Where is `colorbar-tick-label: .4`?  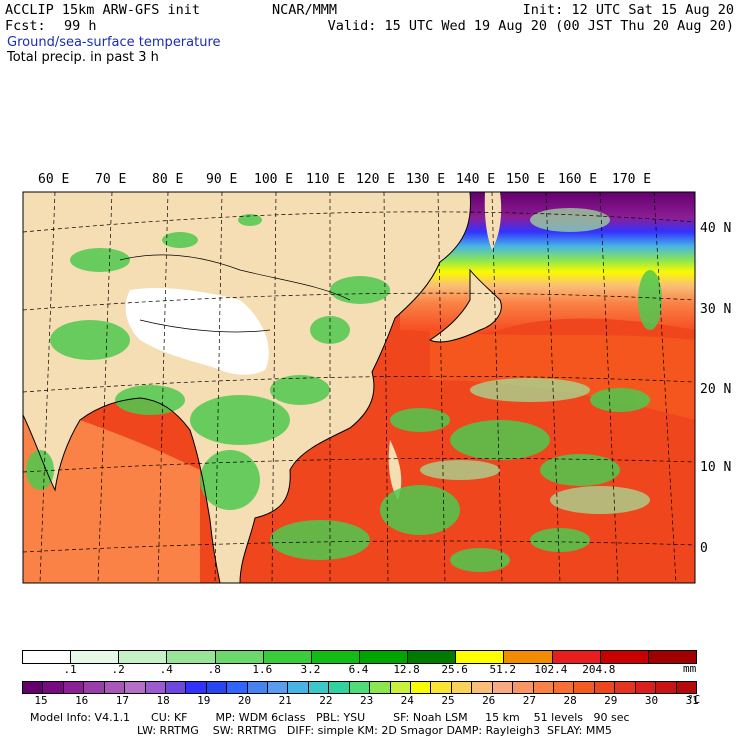 colorbar-tick-label: .4 is located at coordinates (166, 669).